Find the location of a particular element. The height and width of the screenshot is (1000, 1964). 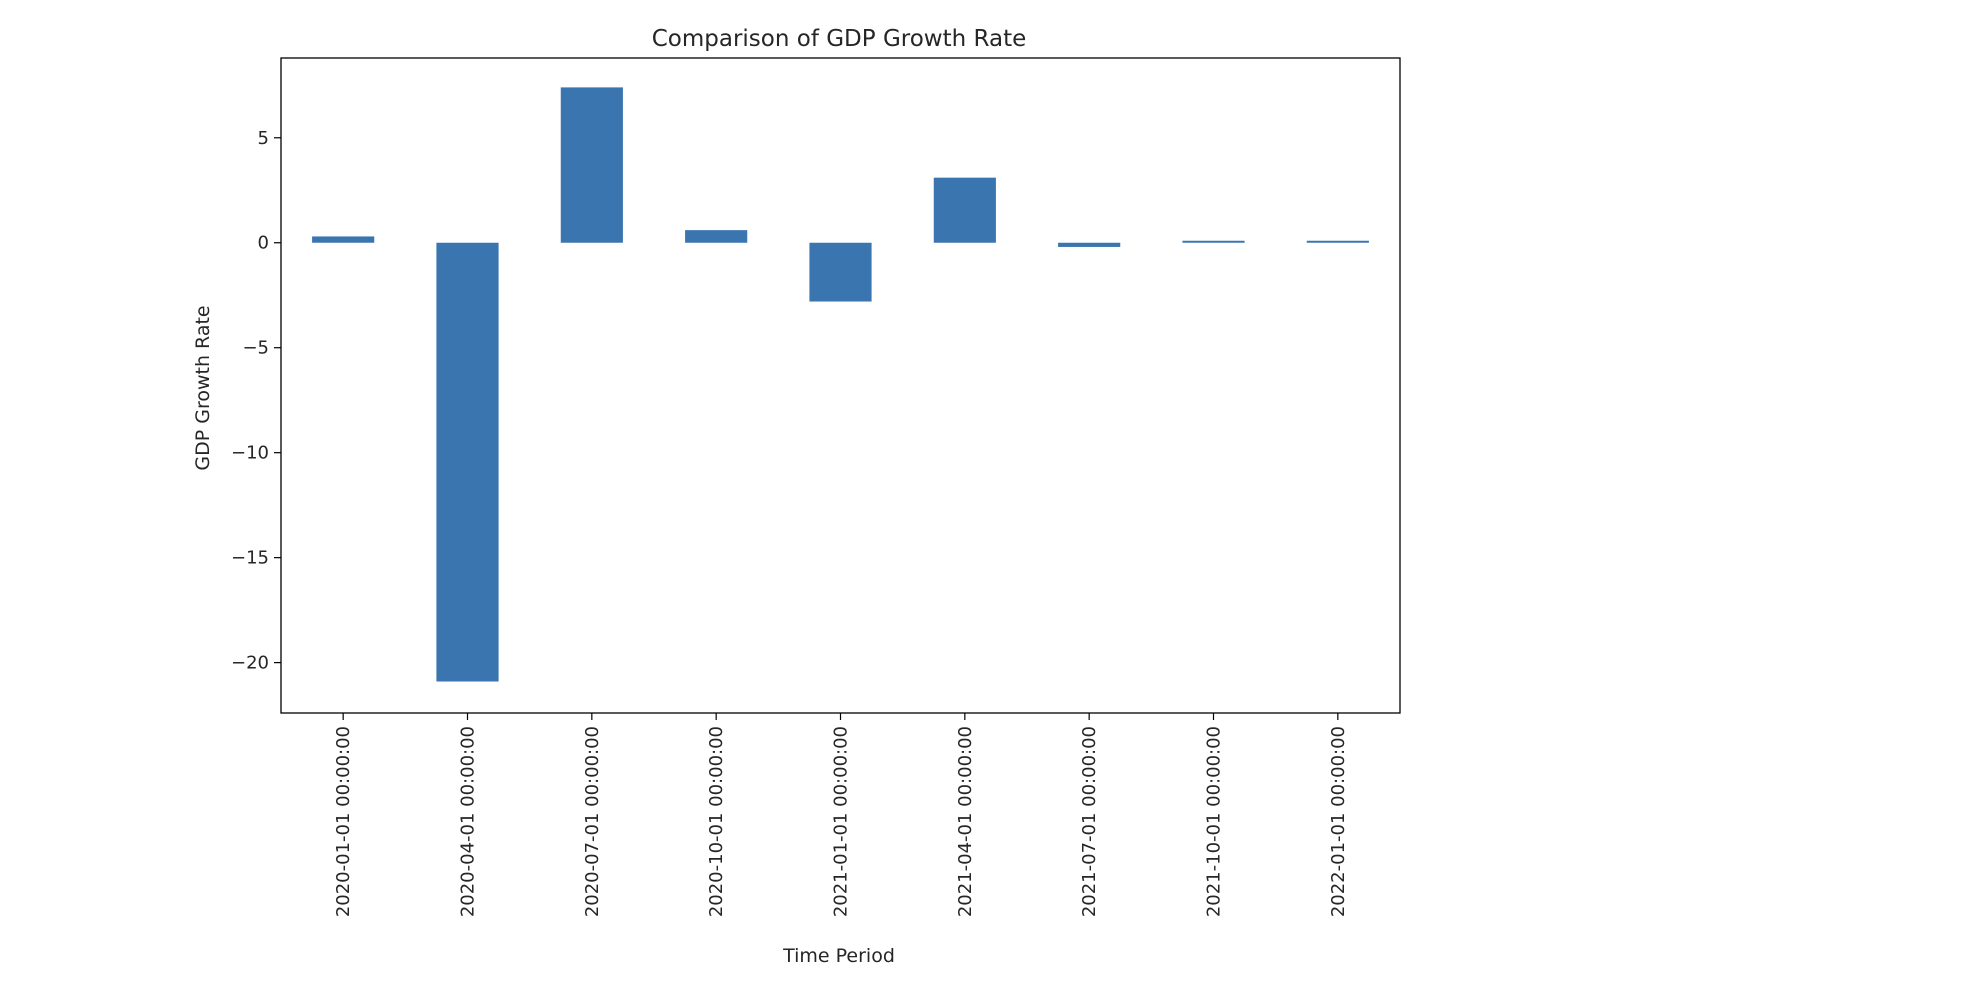

y-axis-label: GDP Growth Rate is located at coordinates (203, 387).